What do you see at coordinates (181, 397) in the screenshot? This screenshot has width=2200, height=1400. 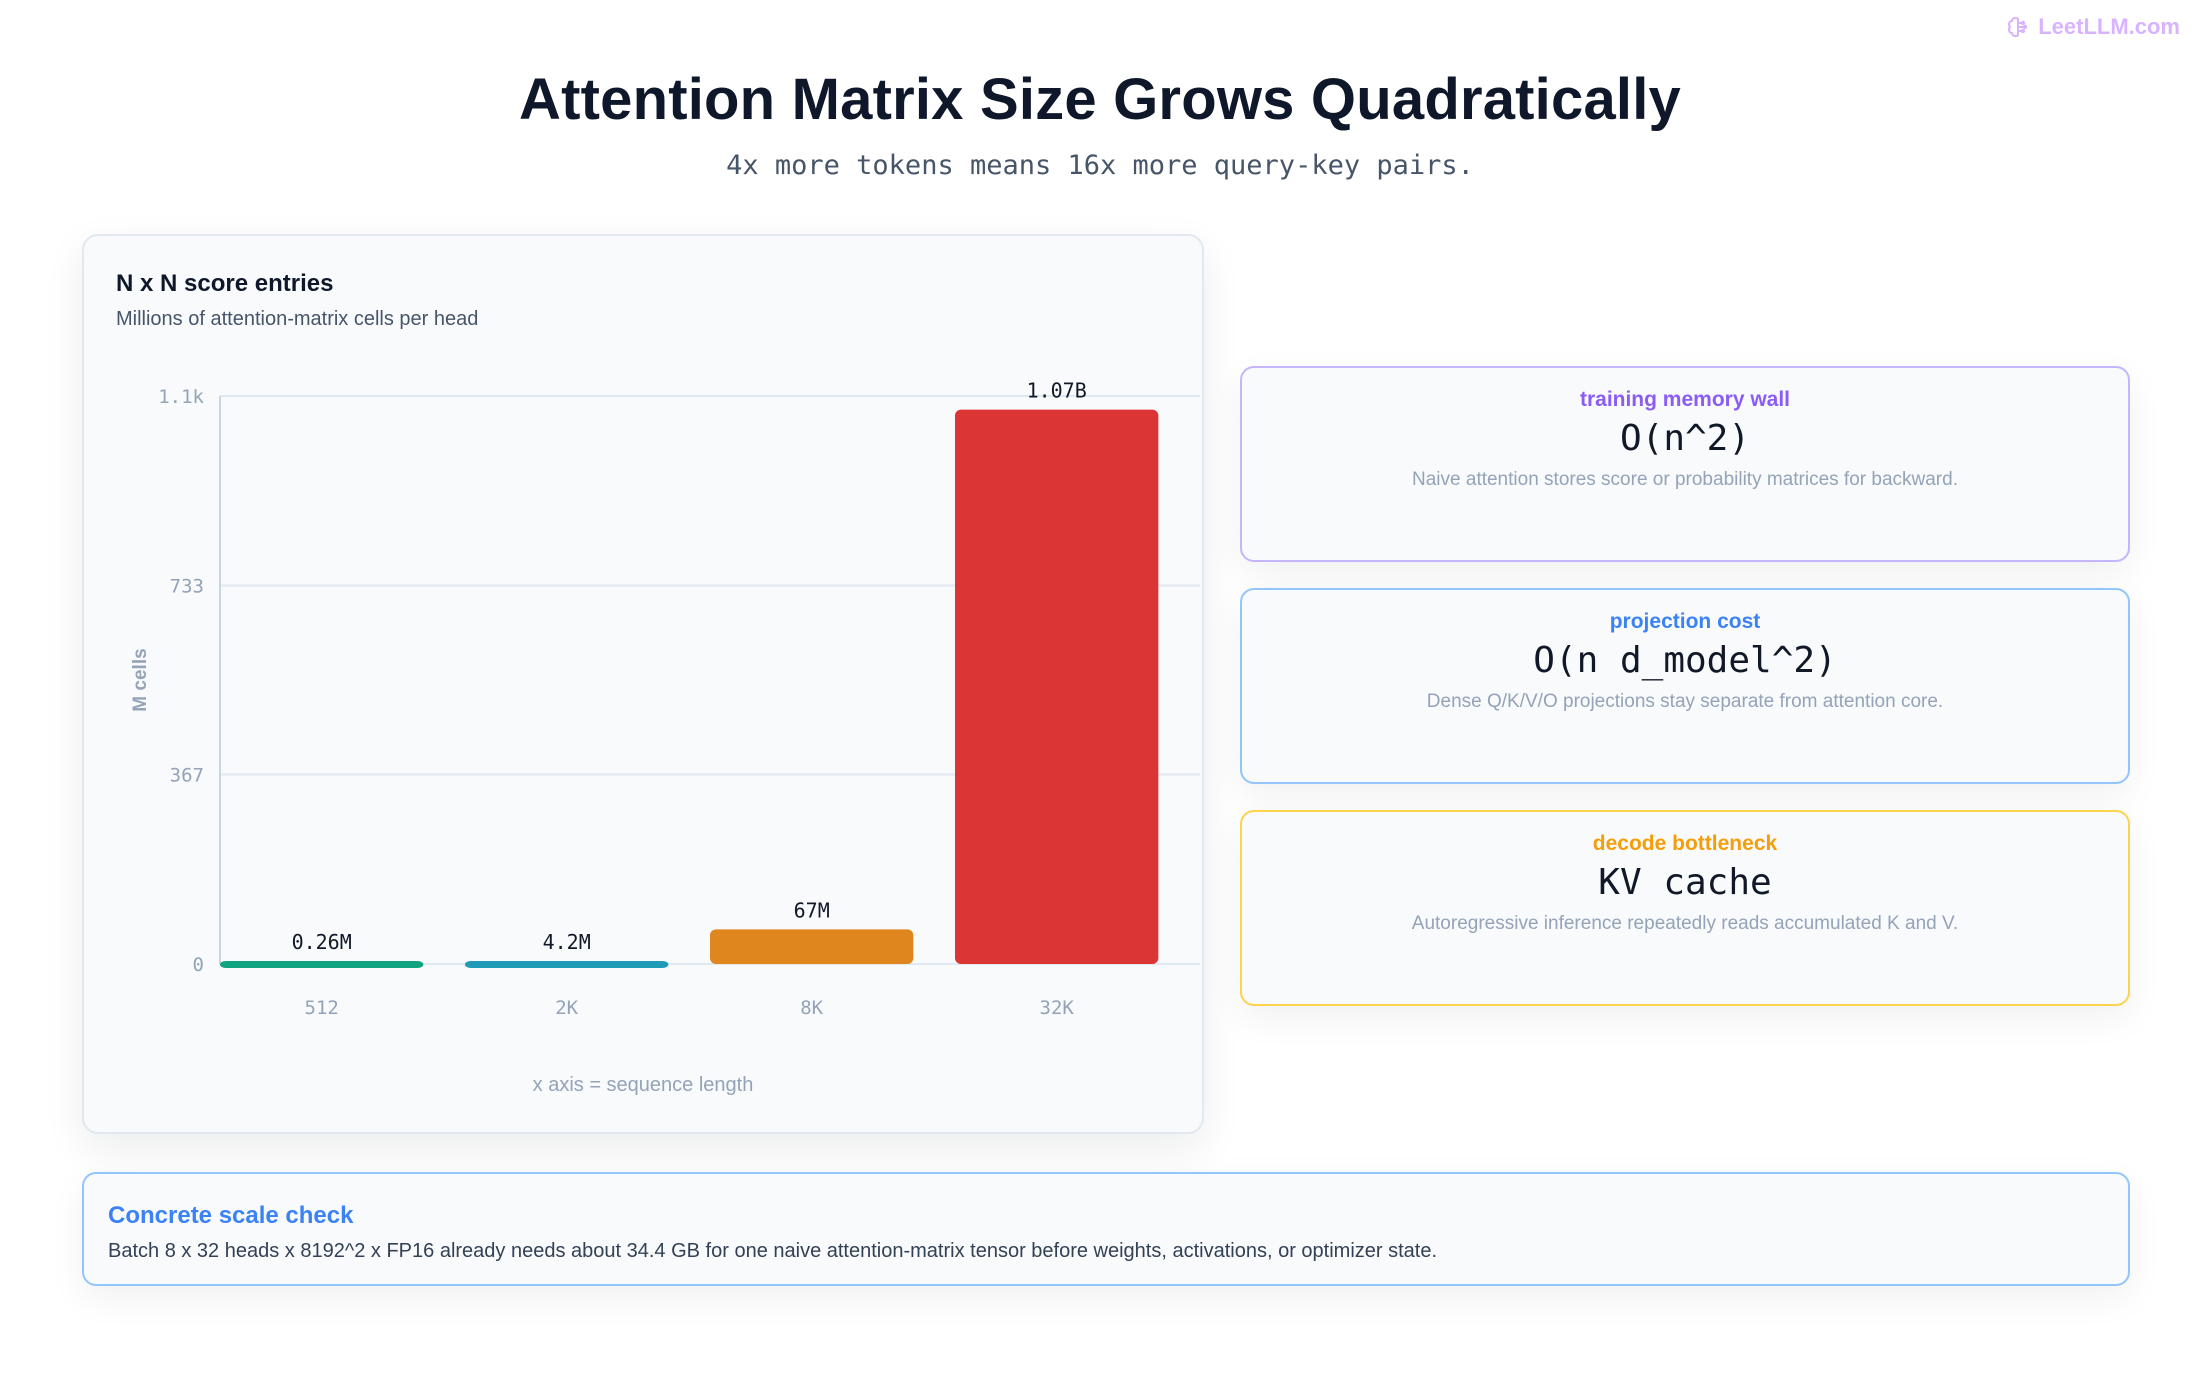 I see `y-tick-label: 1.1k` at bounding box center [181, 397].